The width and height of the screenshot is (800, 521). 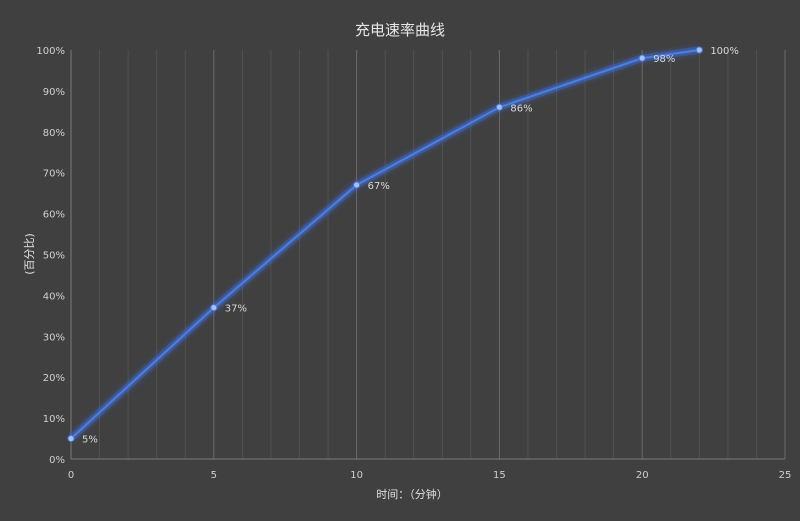 What do you see at coordinates (50, 51) in the screenshot?
I see `y-tick-label: 100%` at bounding box center [50, 51].